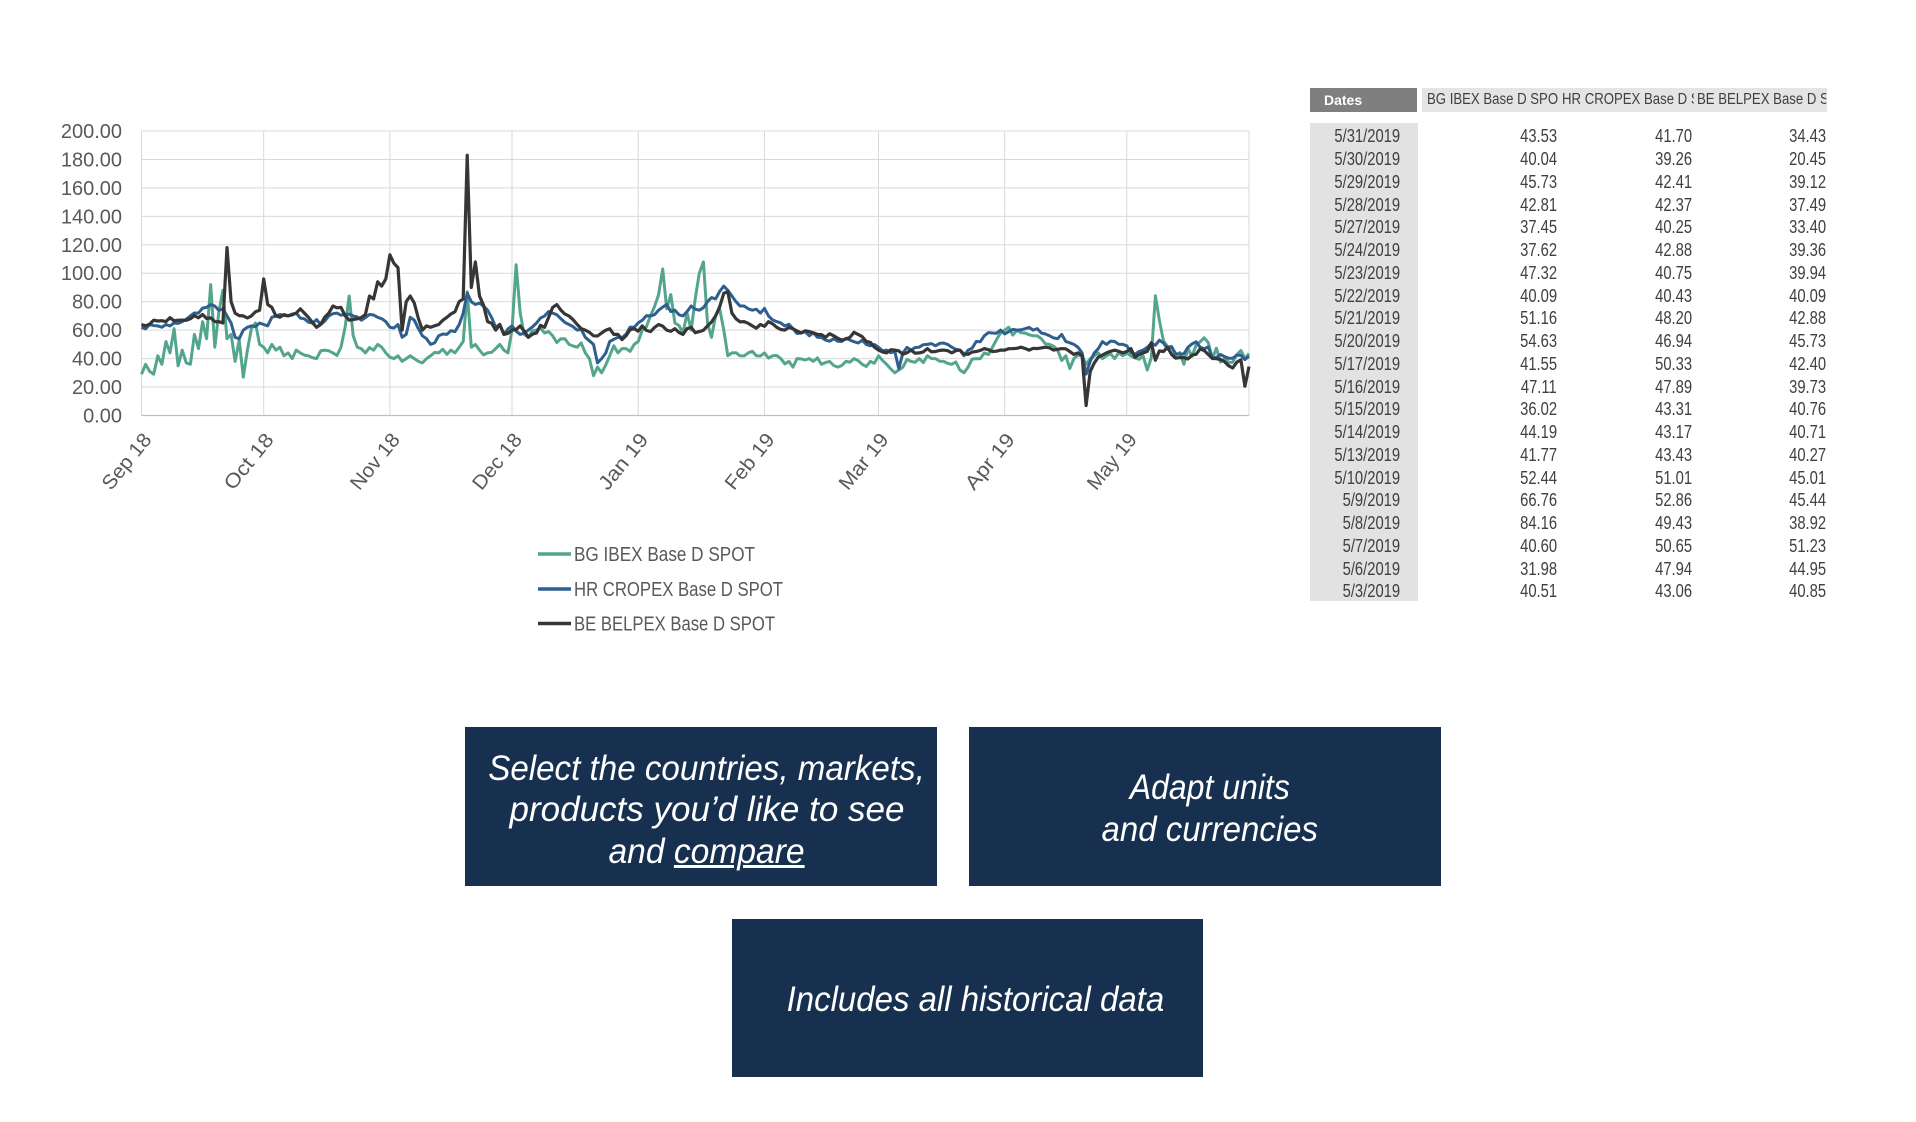 Image resolution: width=1916 pixels, height=1122 pixels. I want to click on svg-text: 60.00, so click(97, 331).